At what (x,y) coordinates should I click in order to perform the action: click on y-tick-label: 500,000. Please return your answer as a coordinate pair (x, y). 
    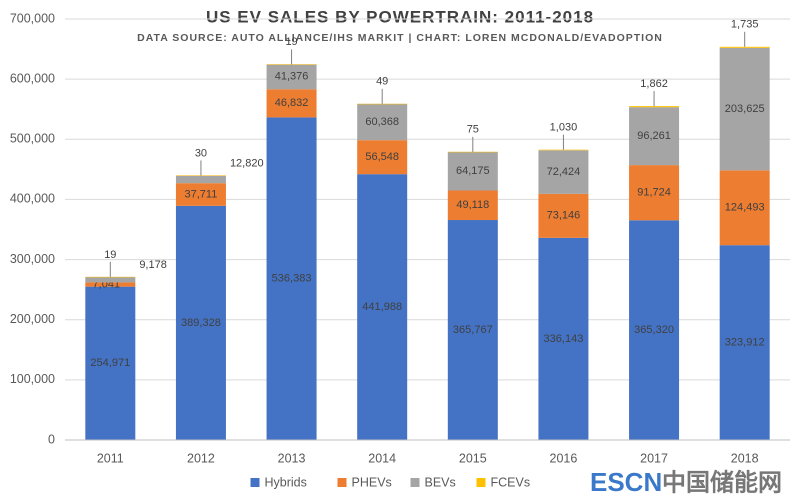
    Looking at the image, I should click on (32, 139).